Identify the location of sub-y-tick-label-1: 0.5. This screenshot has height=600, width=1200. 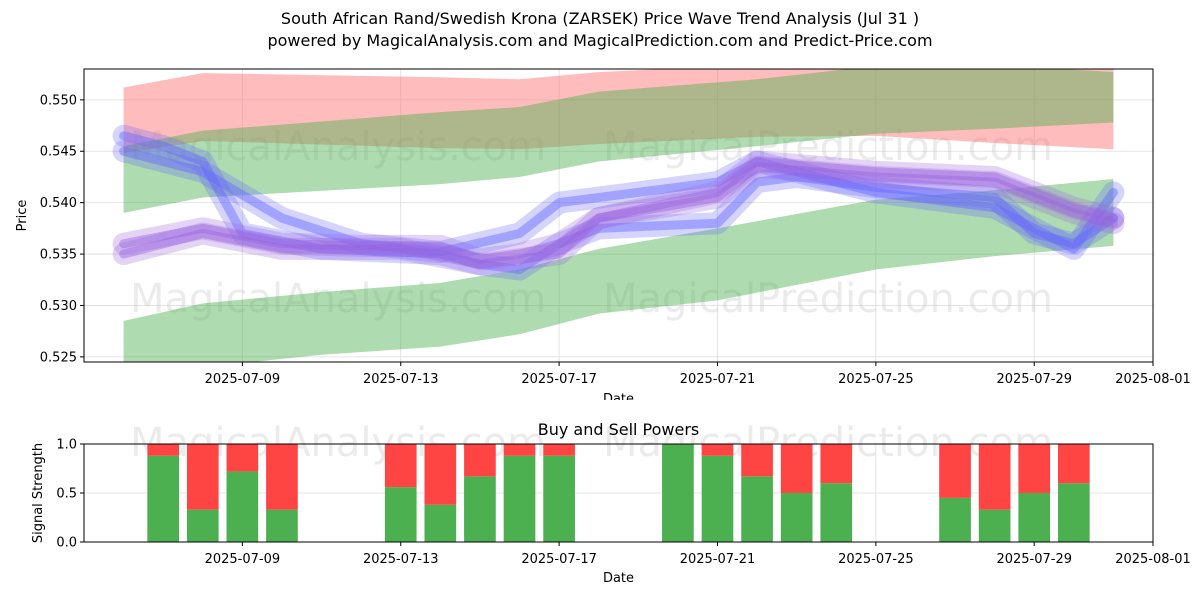
(66, 494).